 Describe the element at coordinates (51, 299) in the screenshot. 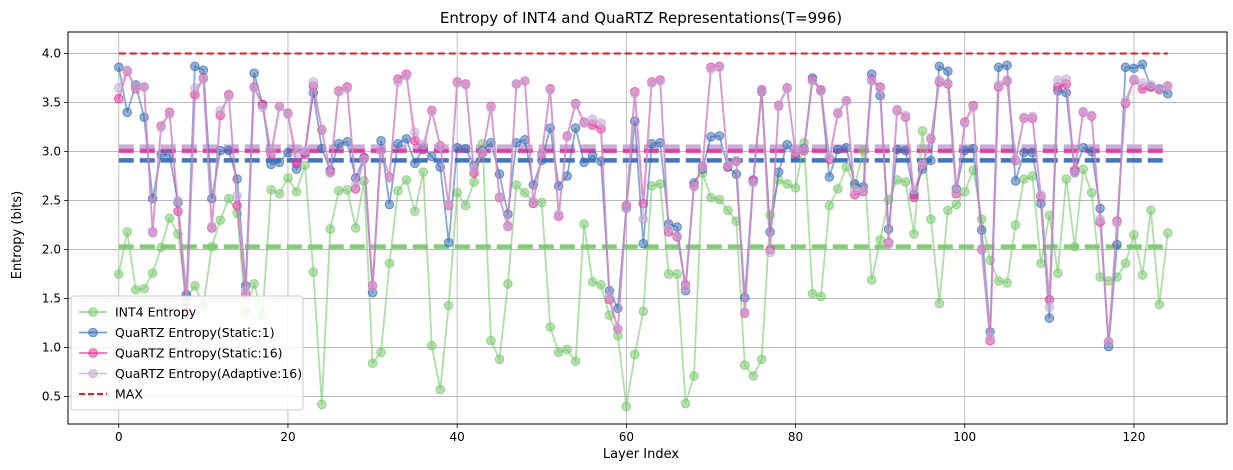

I see `y-tick-label: 1.5` at that location.